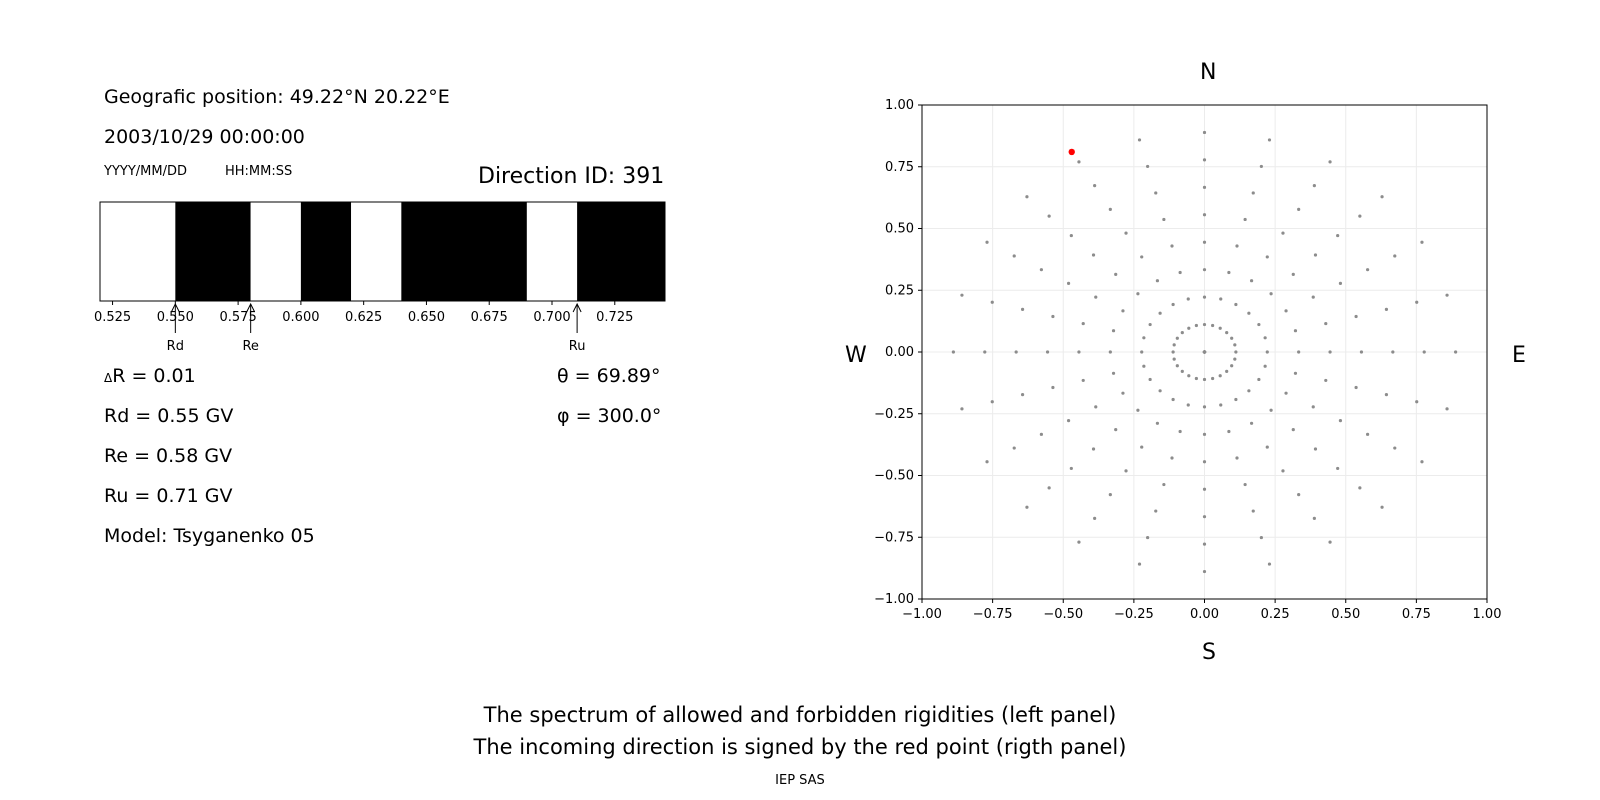 This screenshot has height=800, width=1600. What do you see at coordinates (609, 416) in the screenshot?
I see `phi-value: φ = 300.0°` at bounding box center [609, 416].